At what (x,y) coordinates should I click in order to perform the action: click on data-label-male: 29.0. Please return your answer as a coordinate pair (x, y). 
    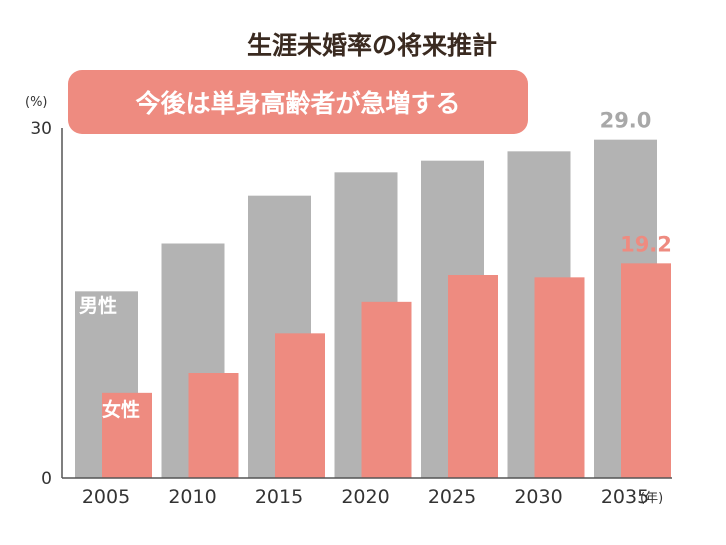
    Looking at the image, I should click on (626, 121).